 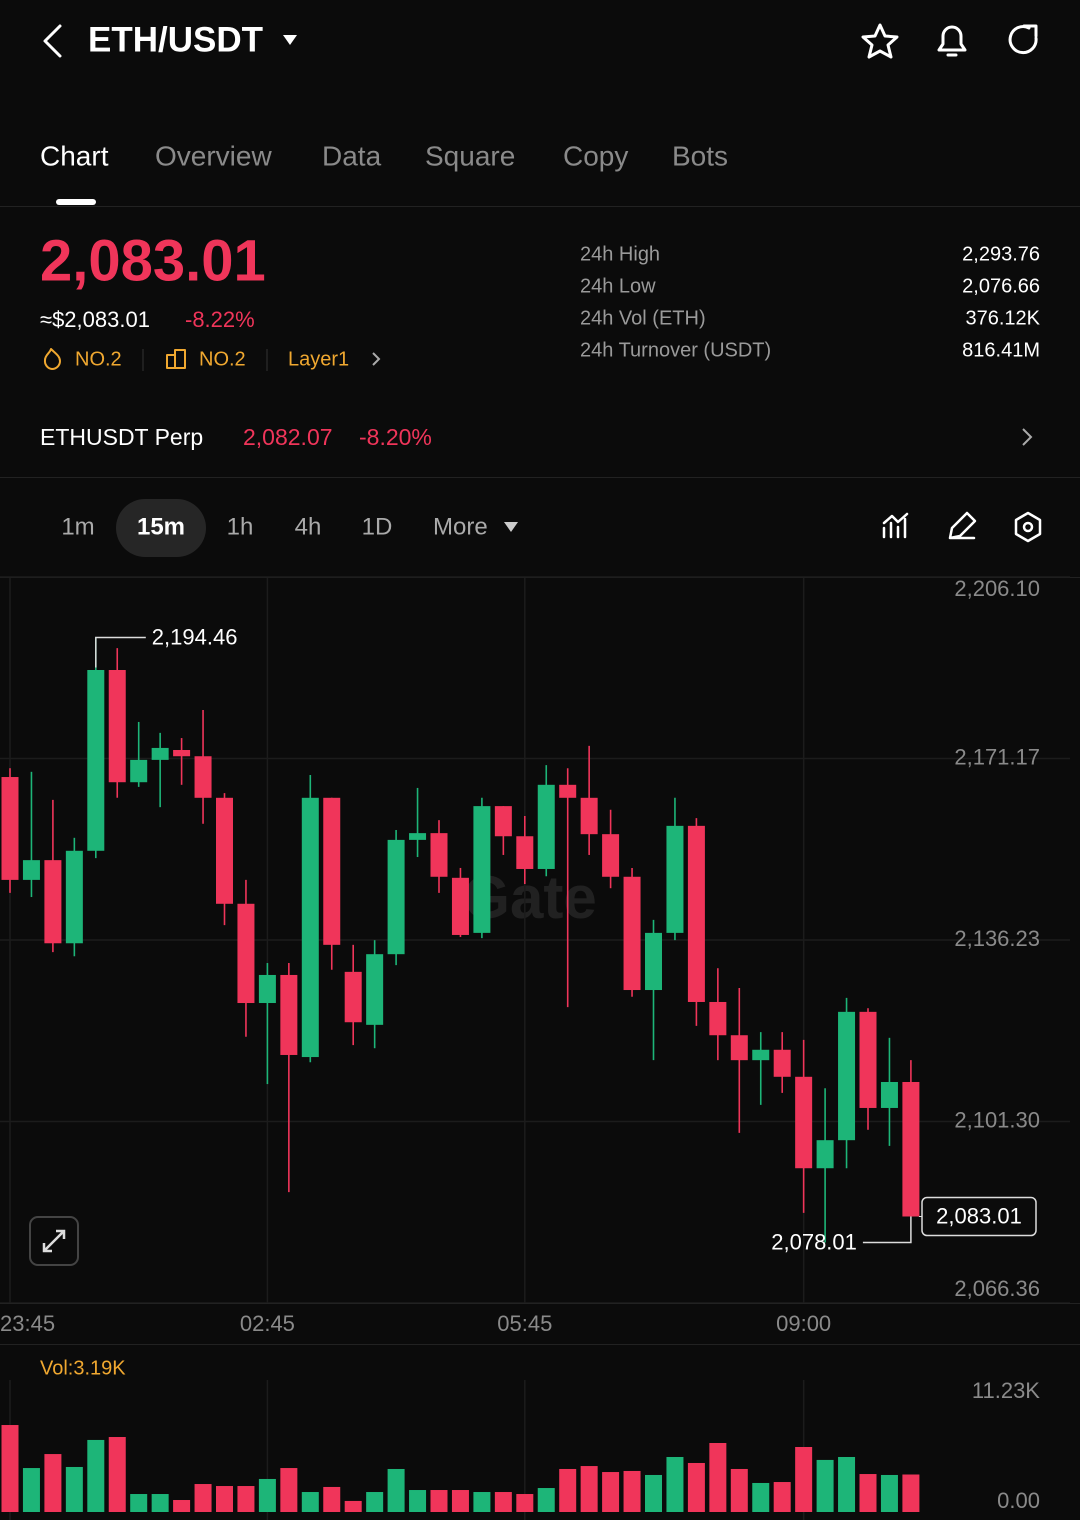 What do you see at coordinates (1023, 39) in the screenshot?
I see `share-button` at bounding box center [1023, 39].